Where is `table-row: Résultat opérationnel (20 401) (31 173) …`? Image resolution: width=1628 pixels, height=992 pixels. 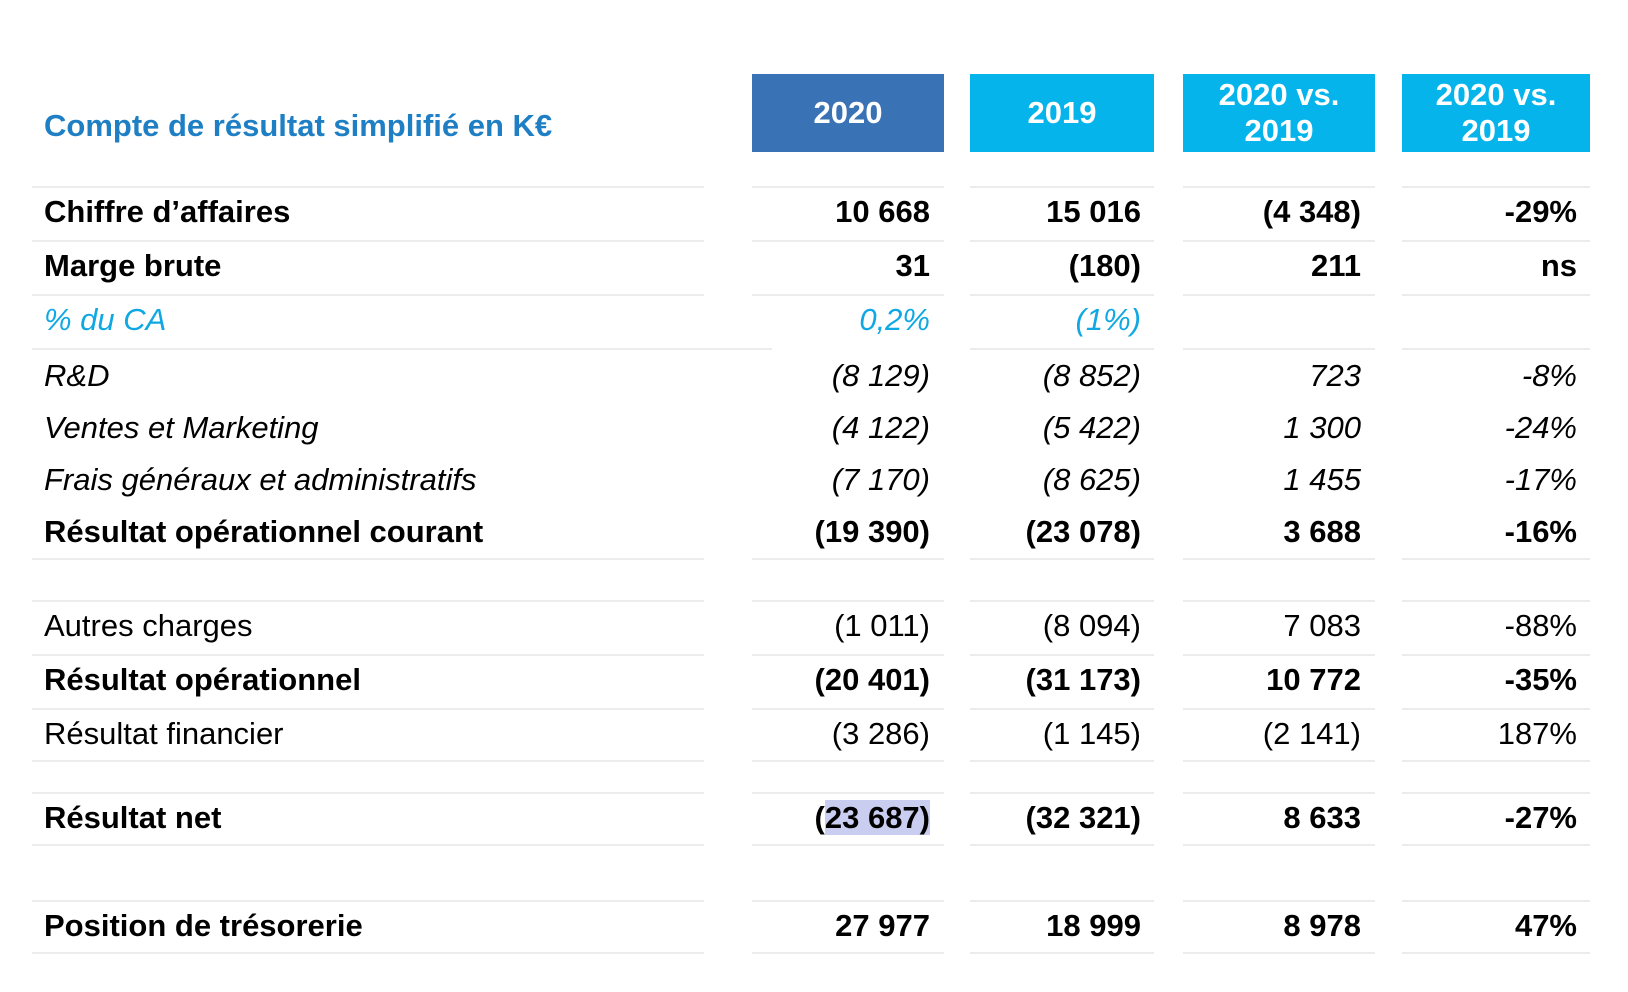 table-row: Résultat opérationnel (20 401) (31 173) … is located at coordinates (814, 680).